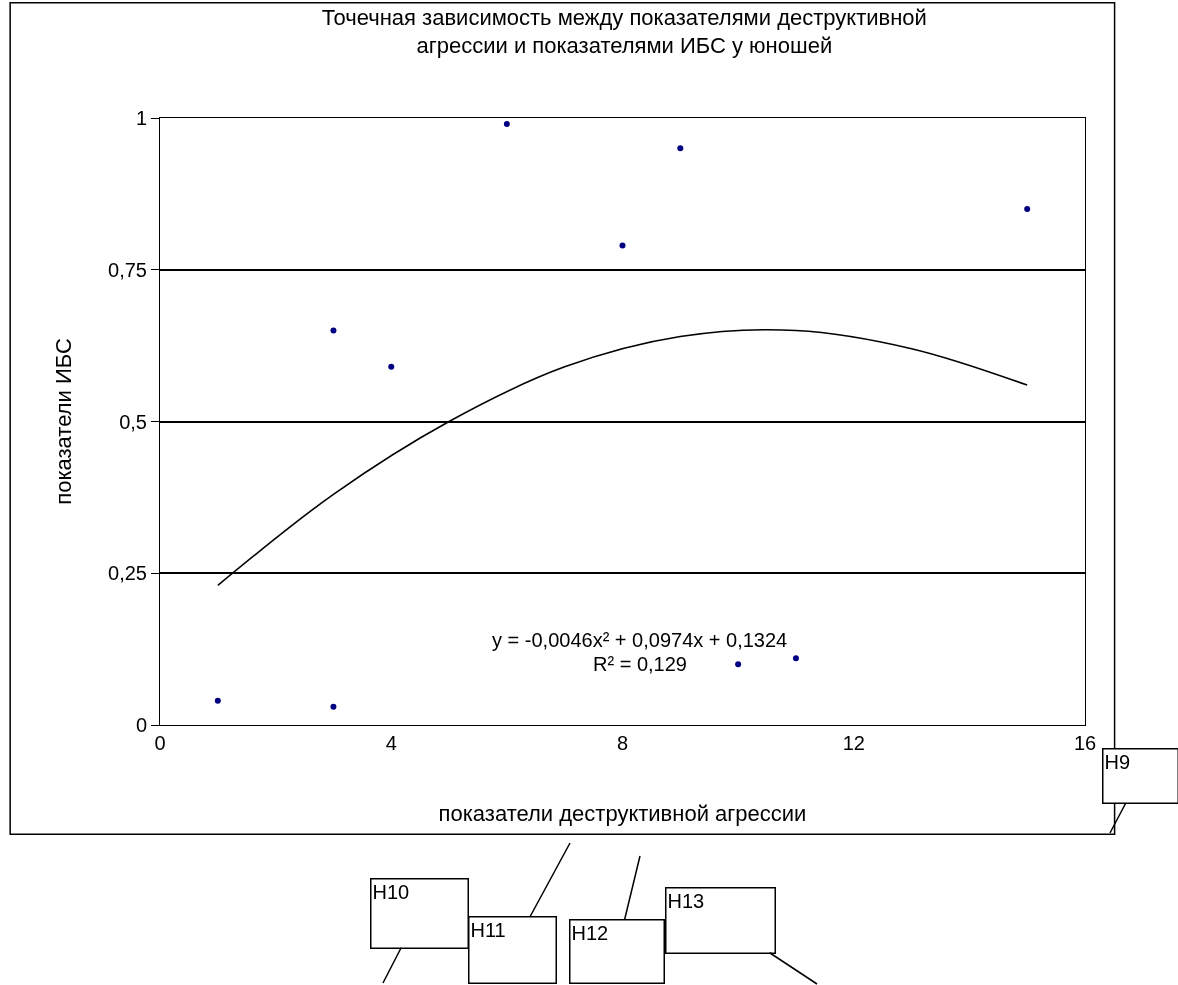 The image size is (1178, 985). What do you see at coordinates (141, 725) in the screenshot?
I see `y-tick-label: 0` at bounding box center [141, 725].